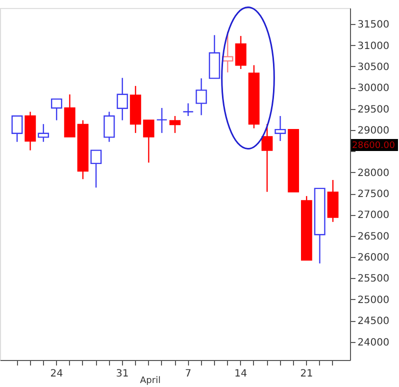 The width and height of the screenshot is (399, 387). I want to click on y-tick-label: 29000, so click(374, 130).